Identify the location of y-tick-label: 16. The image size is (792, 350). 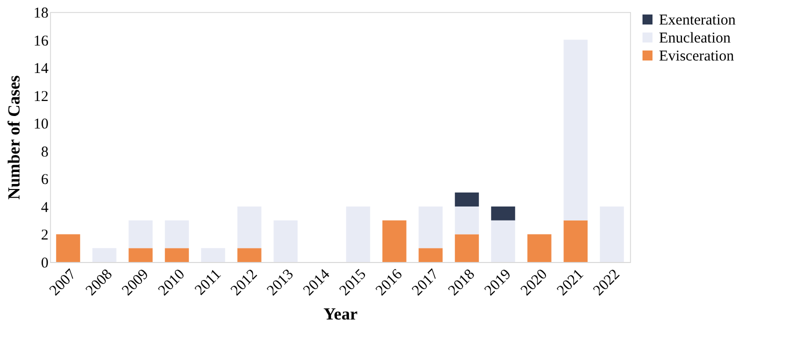
(41, 41).